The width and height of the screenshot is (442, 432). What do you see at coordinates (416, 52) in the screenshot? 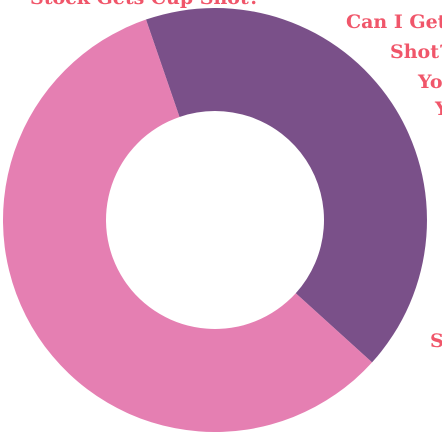
I see `side-text-line-2: Shot?` at bounding box center [416, 52].